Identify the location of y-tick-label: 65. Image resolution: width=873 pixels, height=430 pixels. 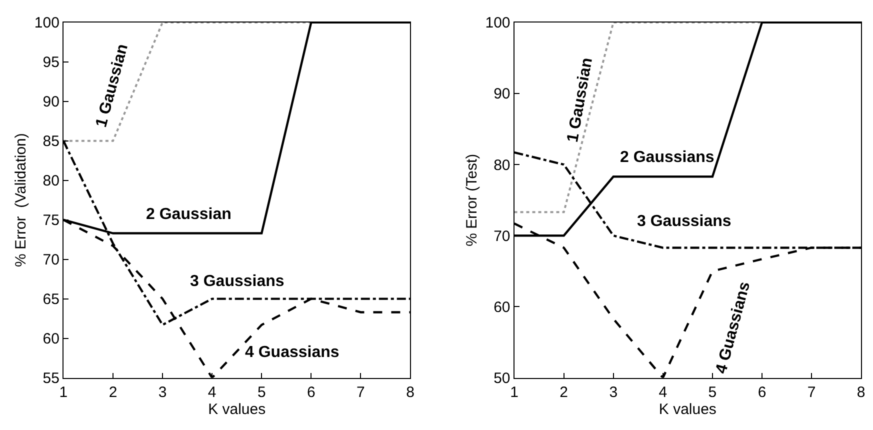
(51, 299).